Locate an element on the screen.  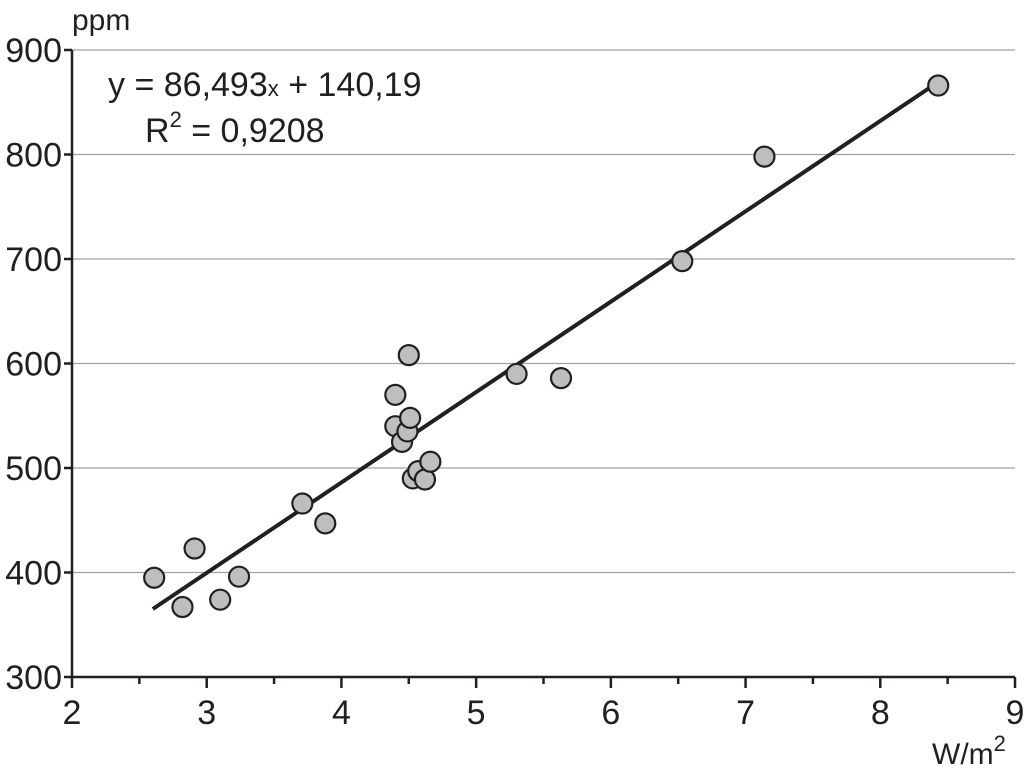
x-axis-label-superscript: 2 is located at coordinates (1000, 743).